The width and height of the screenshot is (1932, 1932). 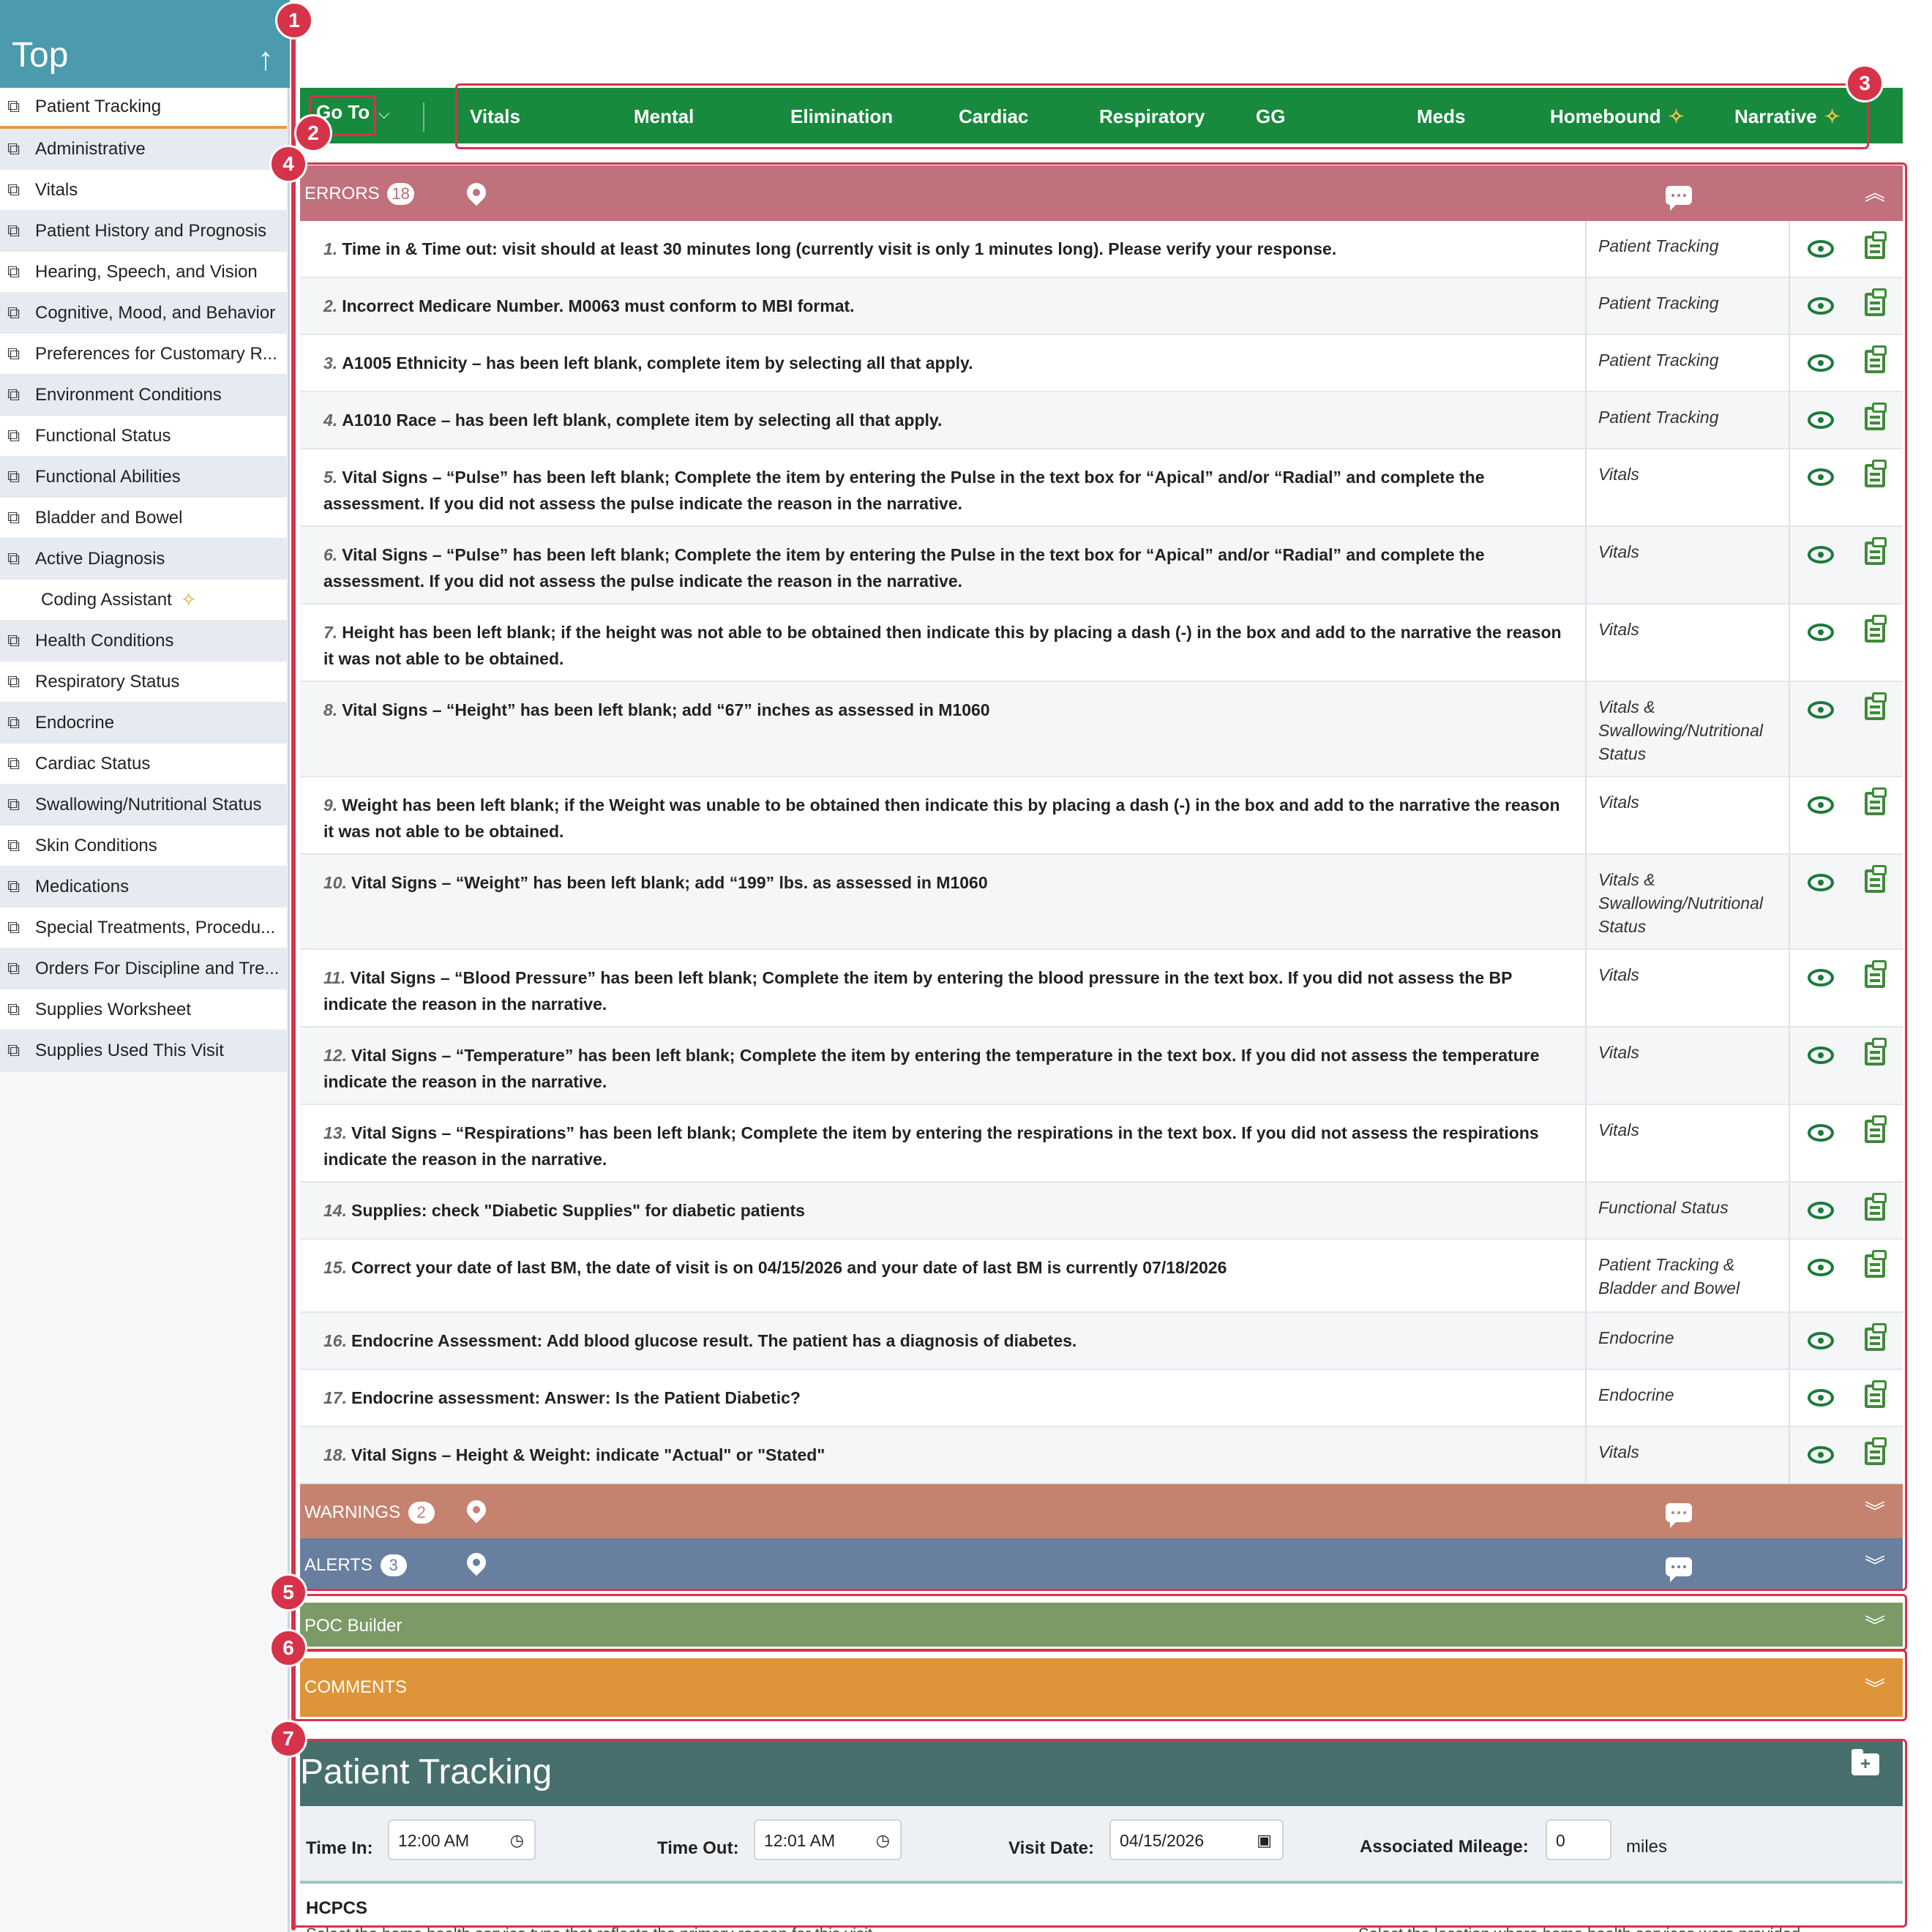 What do you see at coordinates (143, 1050) in the screenshot?
I see `sidebar-item: ⧉ Supplies Used This Visit` at bounding box center [143, 1050].